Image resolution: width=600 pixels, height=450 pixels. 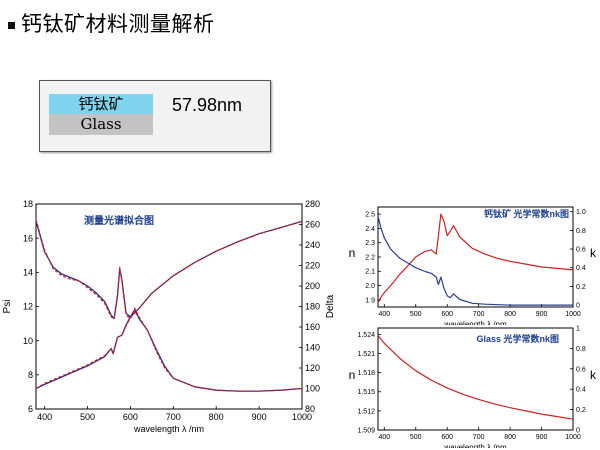 What do you see at coordinates (366, 335) in the screenshot?
I see `y-tick-label: 1.524` at bounding box center [366, 335].